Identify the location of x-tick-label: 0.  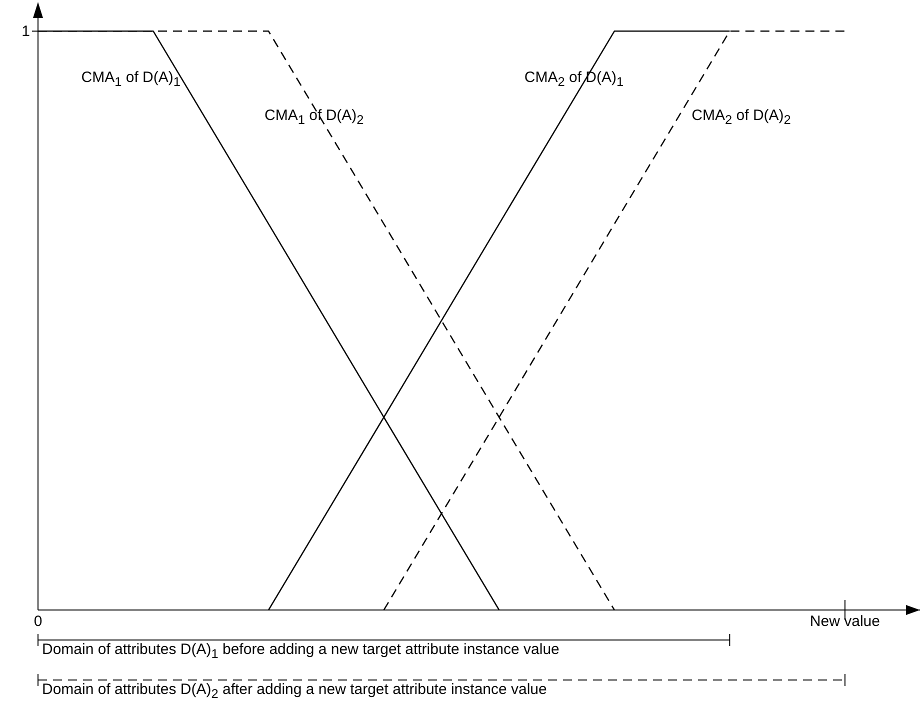
(38, 621).